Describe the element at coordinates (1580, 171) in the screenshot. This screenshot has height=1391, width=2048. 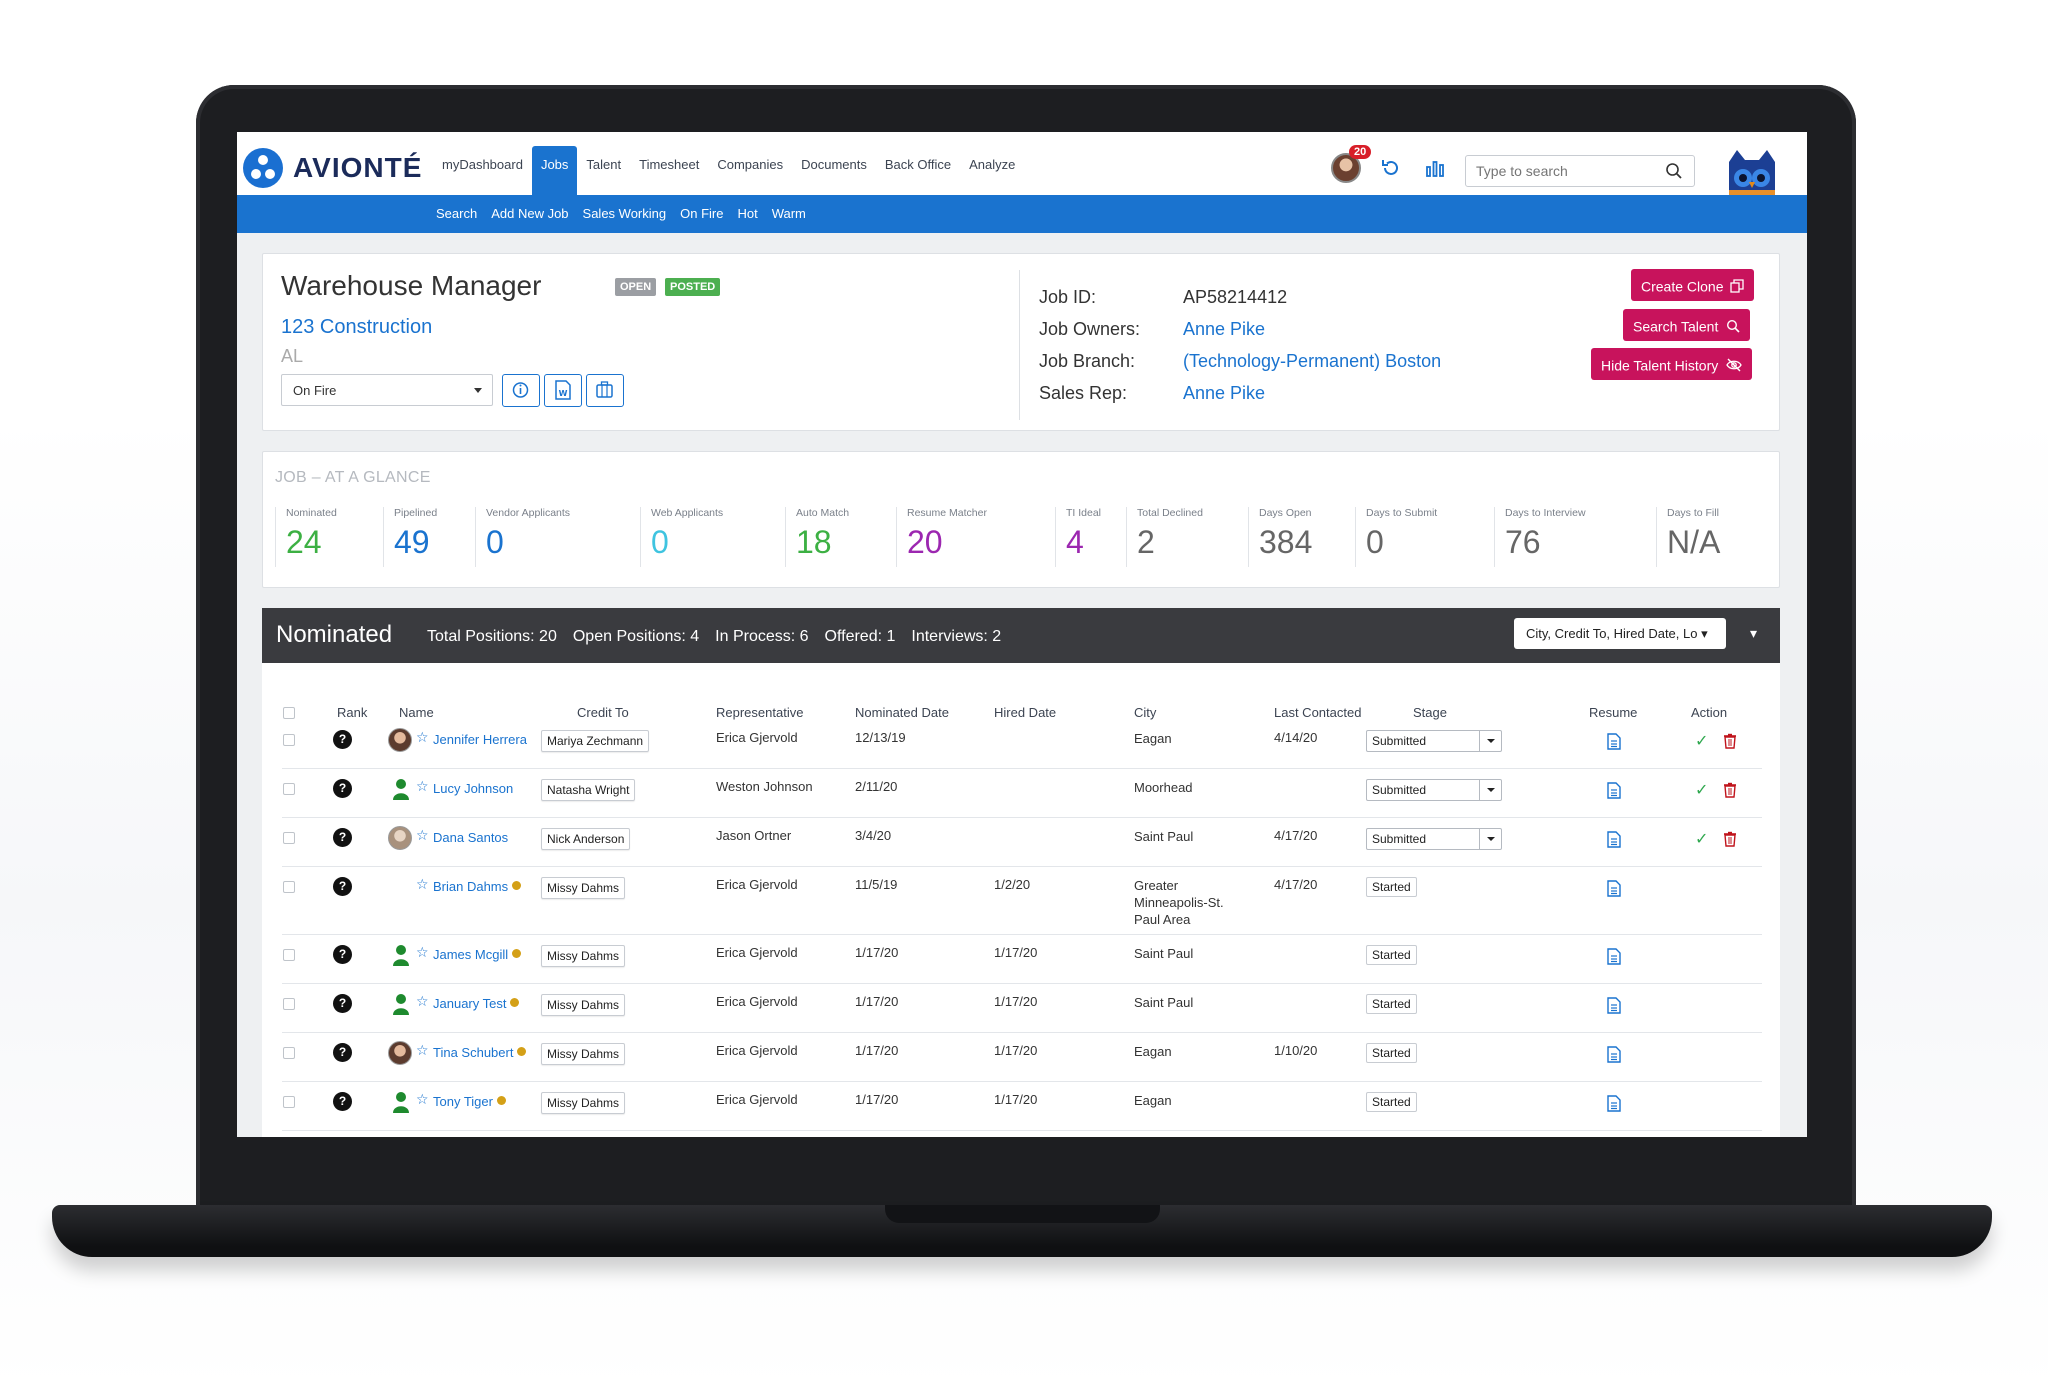
I see `search-input` at that location.